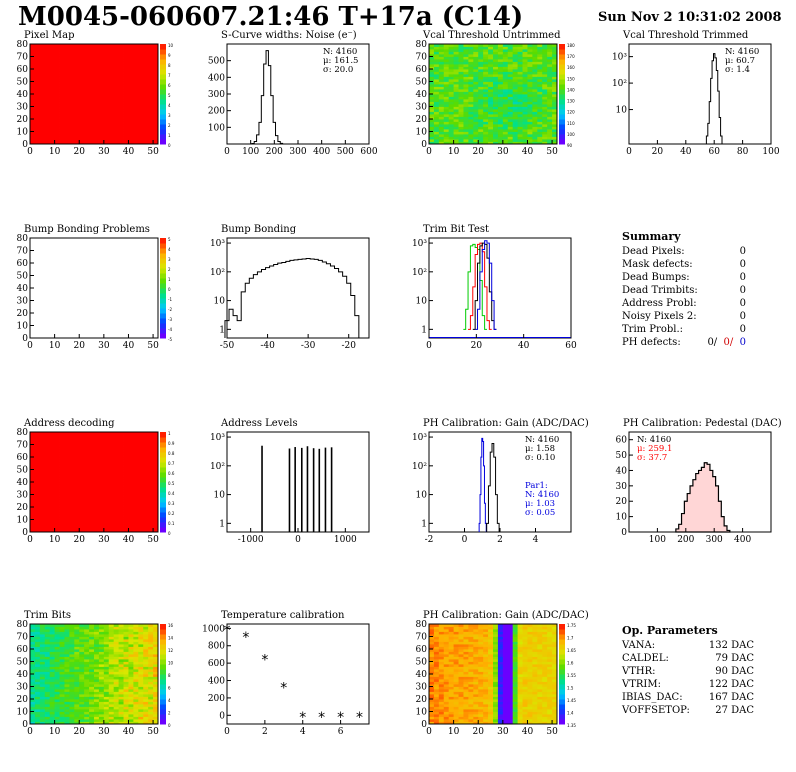  What do you see at coordinates (477, 346) in the screenshot?
I see `x-tick-label: 20` at bounding box center [477, 346].